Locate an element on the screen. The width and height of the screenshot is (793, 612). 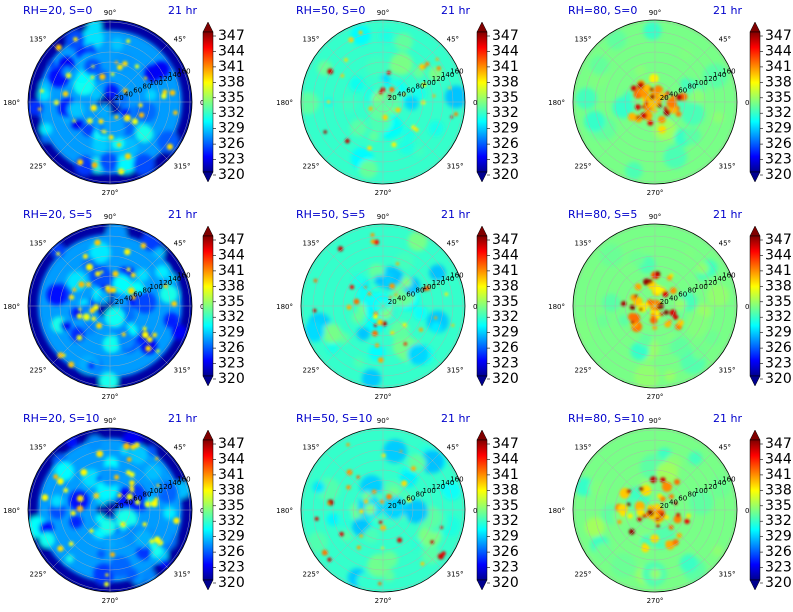
radial-tick-label: 40 is located at coordinates (673, 94).